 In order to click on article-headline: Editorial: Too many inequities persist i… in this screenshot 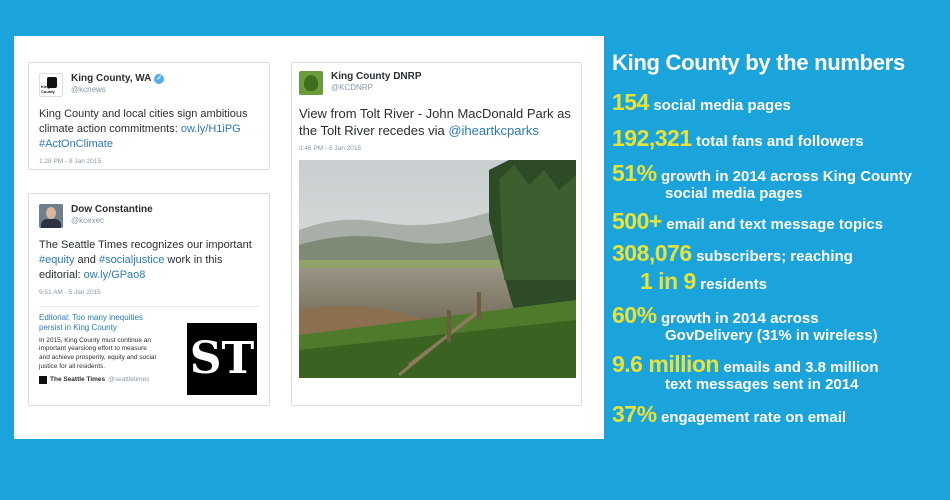, I will do `click(91, 322)`.